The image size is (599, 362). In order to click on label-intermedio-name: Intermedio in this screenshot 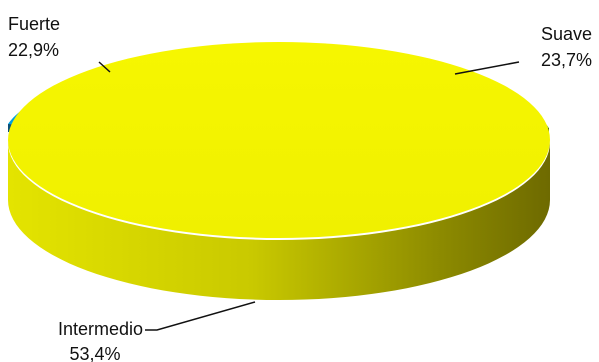, I will do `click(100, 329)`.